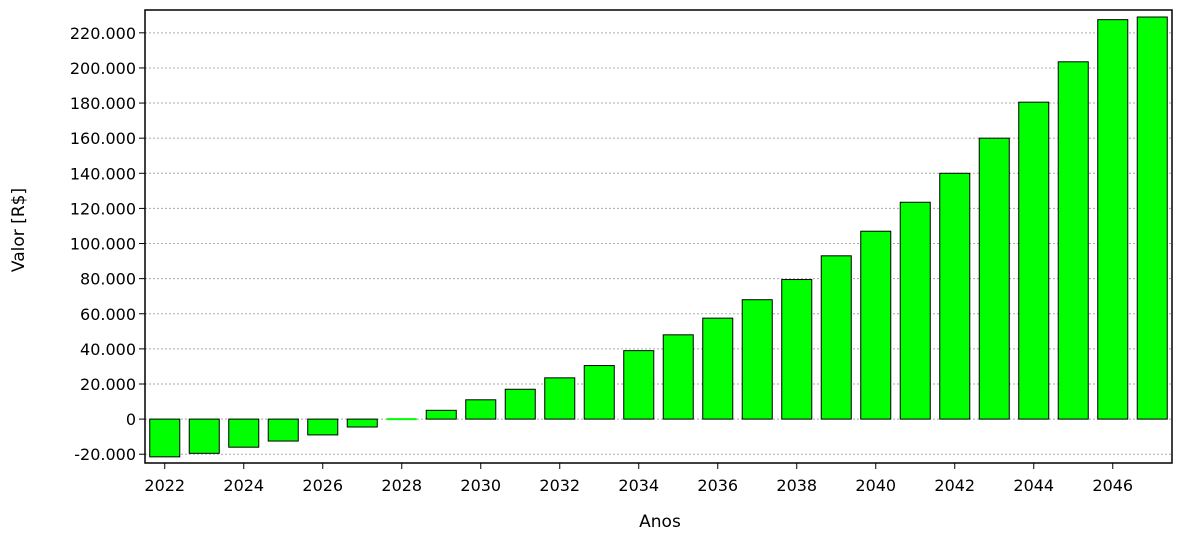  I want to click on bar-2041, so click(915, 310).